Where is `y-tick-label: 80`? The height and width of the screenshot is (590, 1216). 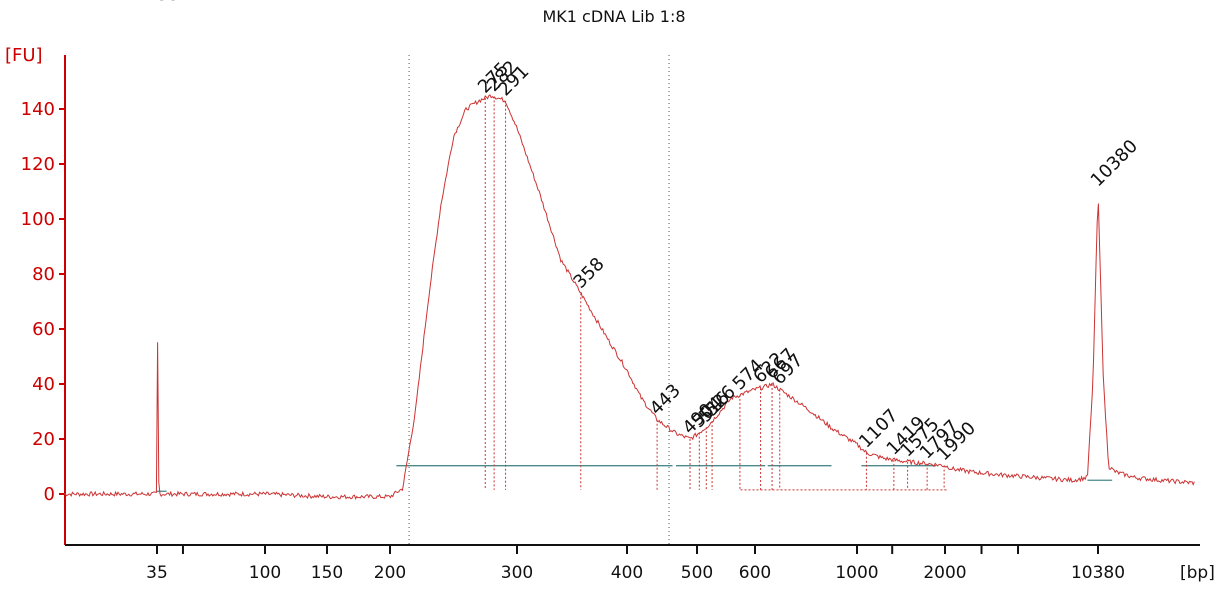
y-tick-label: 80 is located at coordinates (43, 274).